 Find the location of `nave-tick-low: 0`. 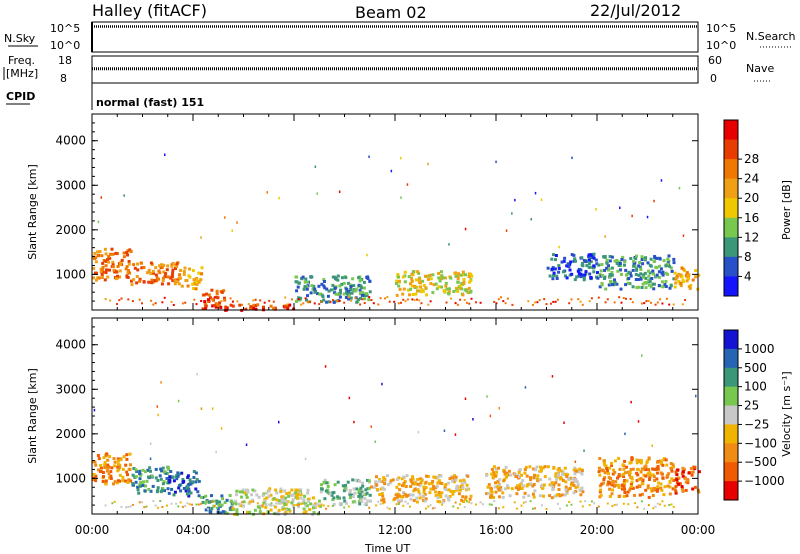

nave-tick-low: 0 is located at coordinates (713, 78).